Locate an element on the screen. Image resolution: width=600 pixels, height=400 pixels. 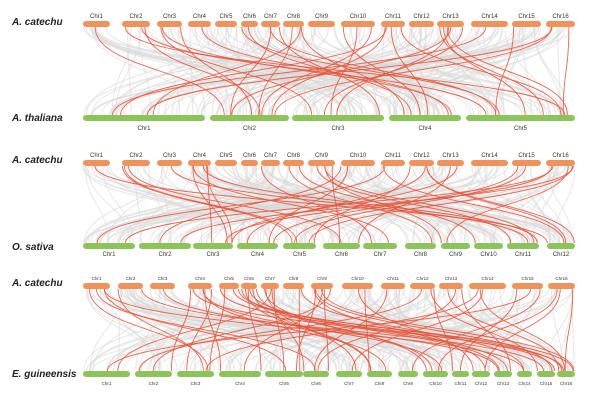
bottom-chromosome-row: Chr1 Chr2 Chr3 Chr4 Chr5 is located at coordinates (329, 123).